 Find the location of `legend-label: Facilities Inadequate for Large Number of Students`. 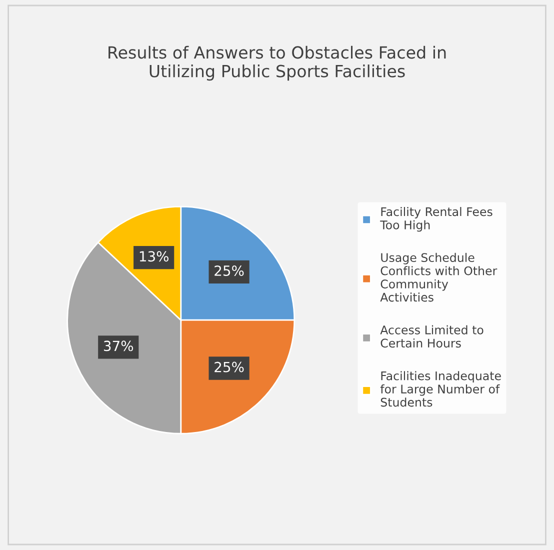

legend-label: Facilities Inadequate for Large Number of Students is located at coordinates (440, 389).